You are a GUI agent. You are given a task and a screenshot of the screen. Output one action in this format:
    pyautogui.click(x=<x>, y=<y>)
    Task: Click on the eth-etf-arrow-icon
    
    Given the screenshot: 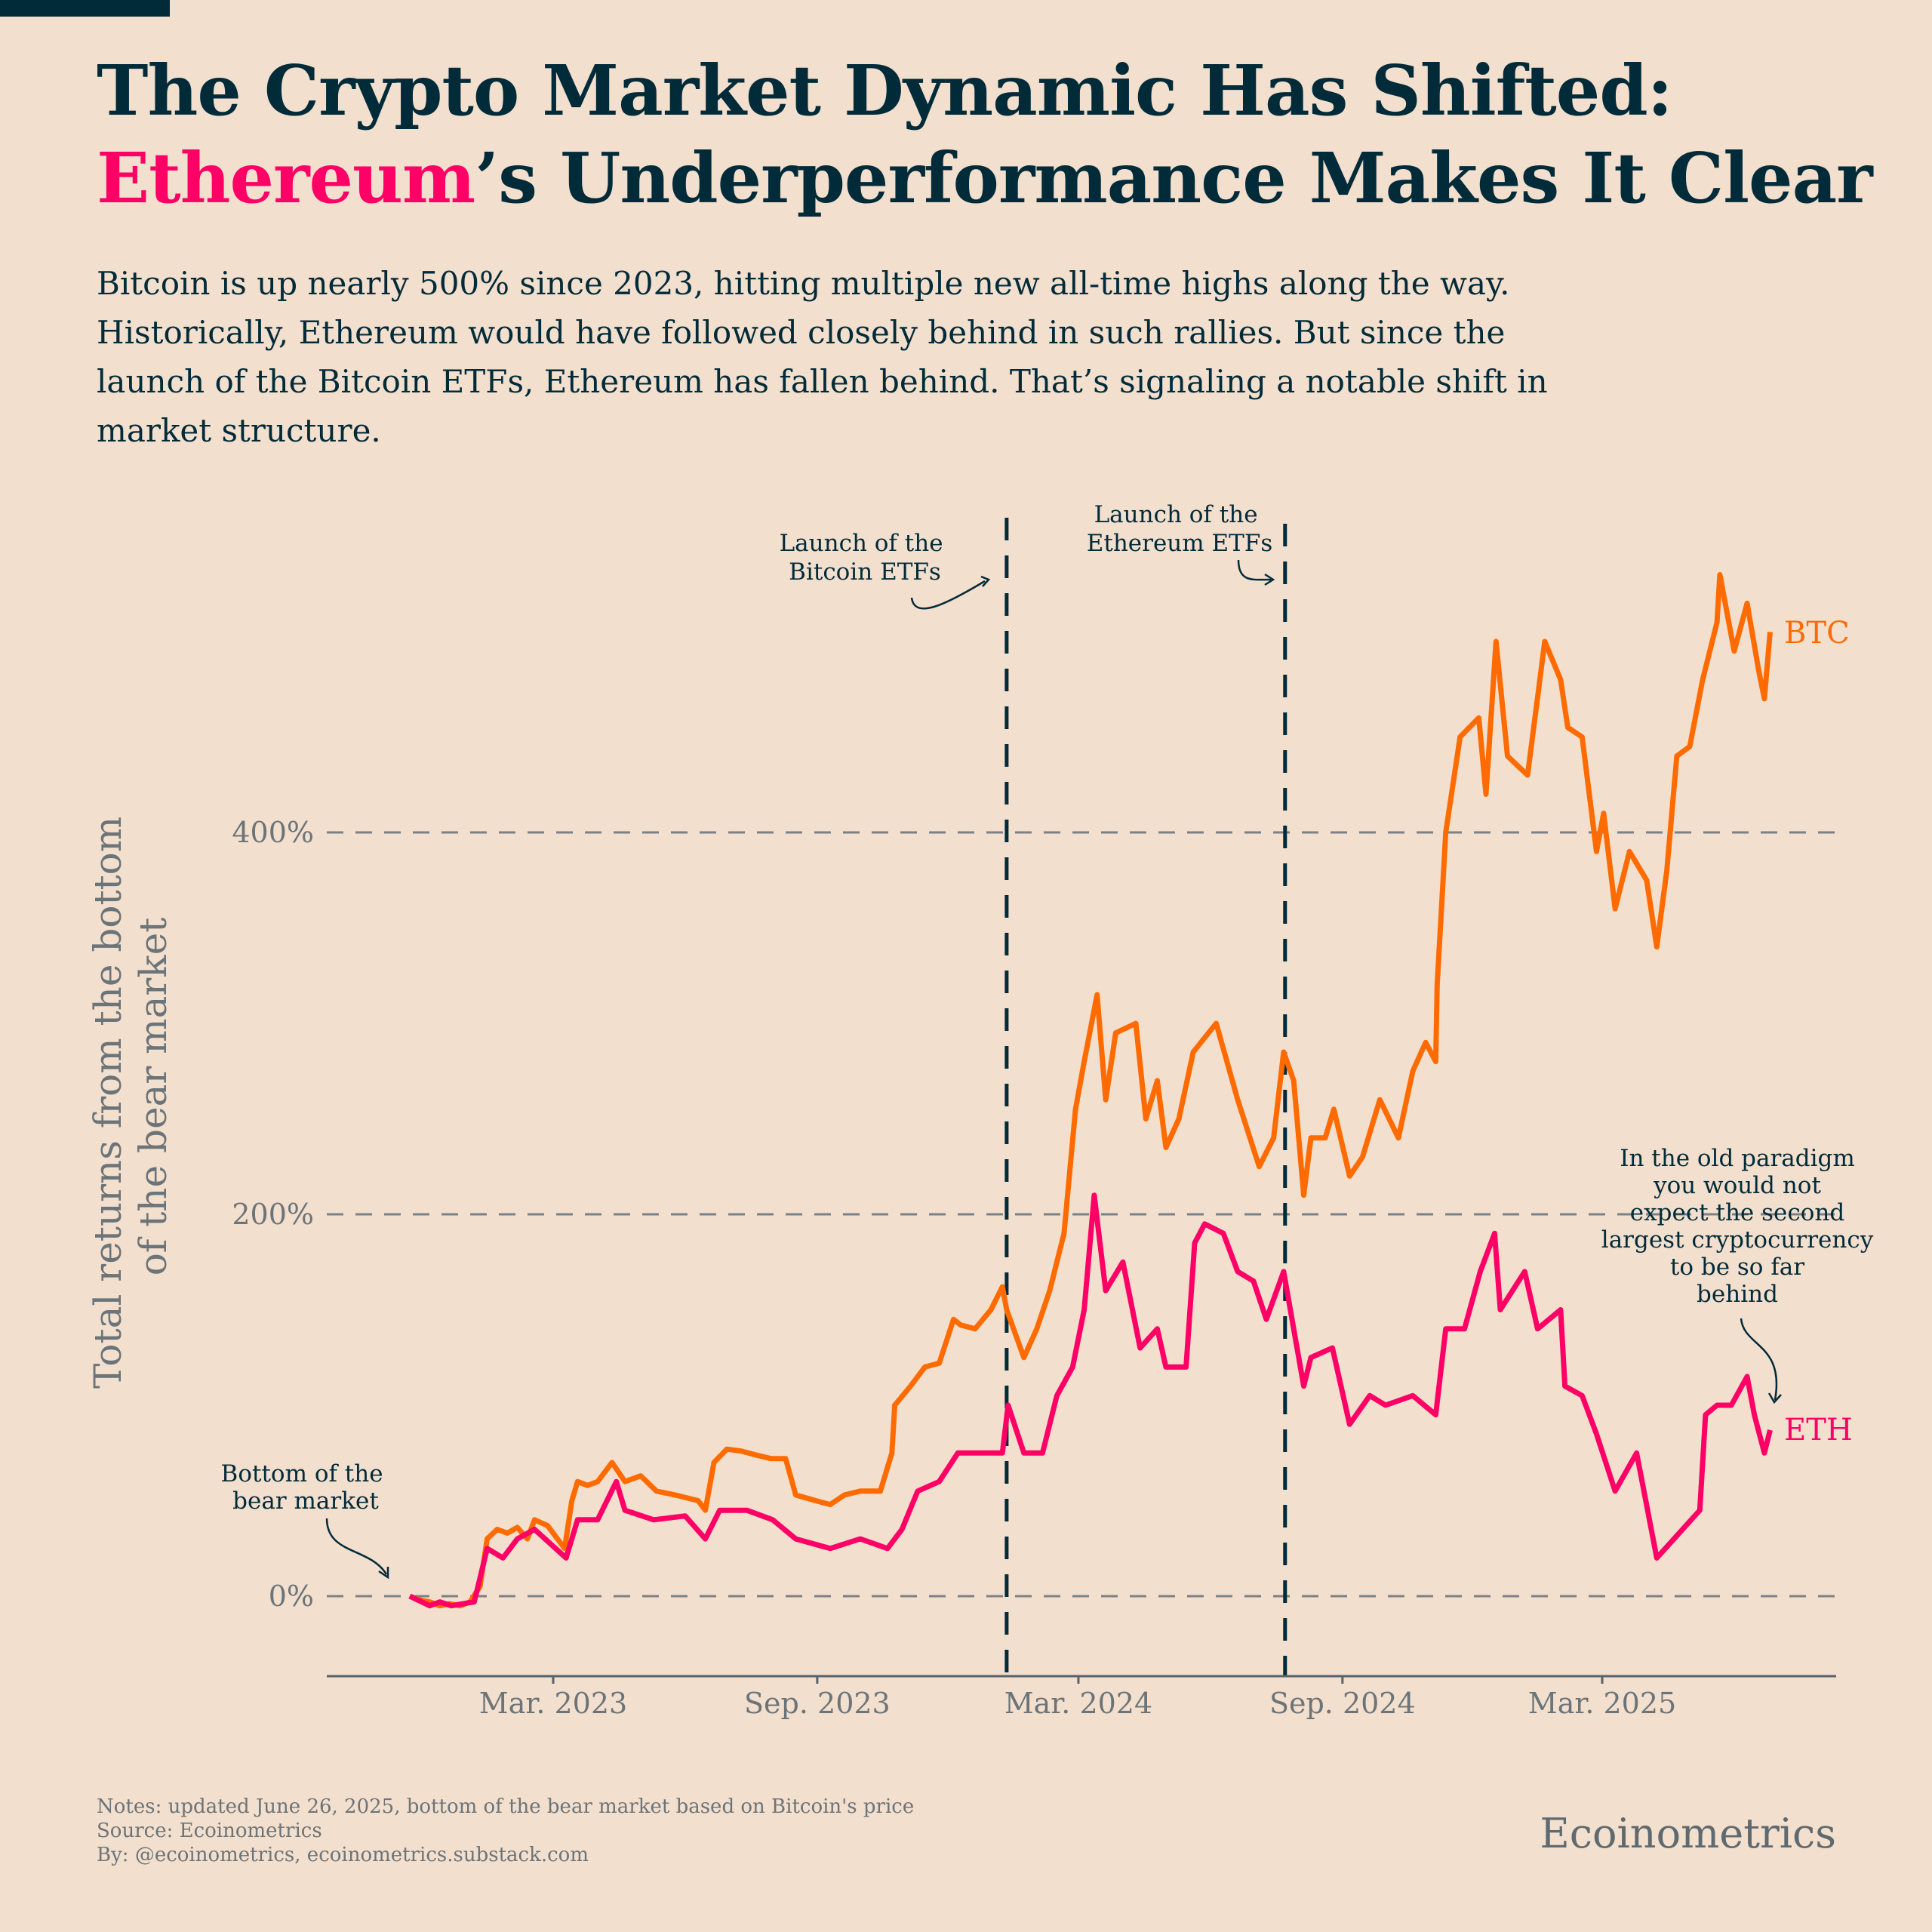 What is the action you would take?
    pyautogui.click(x=1254, y=570)
    